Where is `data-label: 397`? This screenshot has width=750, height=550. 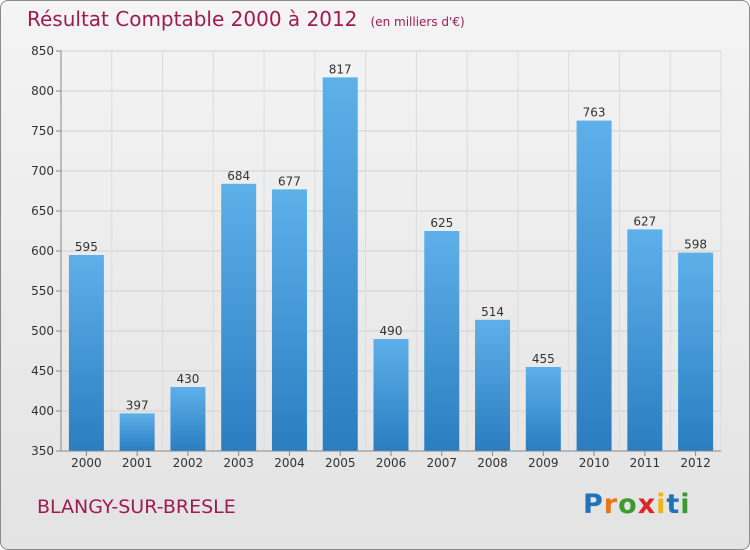 data-label: 397 is located at coordinates (137, 405).